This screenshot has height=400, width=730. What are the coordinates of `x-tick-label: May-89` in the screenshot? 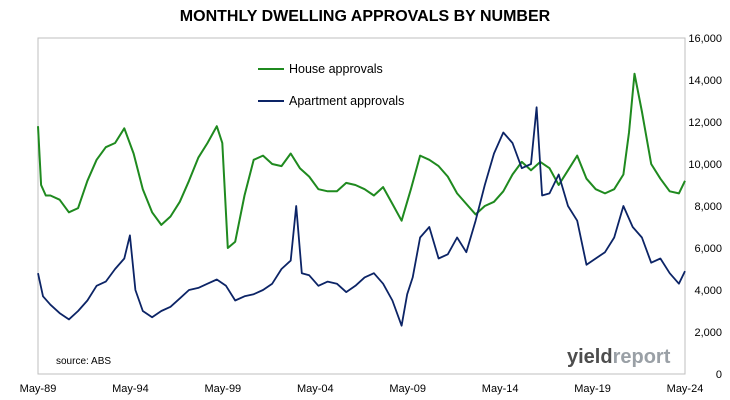 It's located at (38, 389).